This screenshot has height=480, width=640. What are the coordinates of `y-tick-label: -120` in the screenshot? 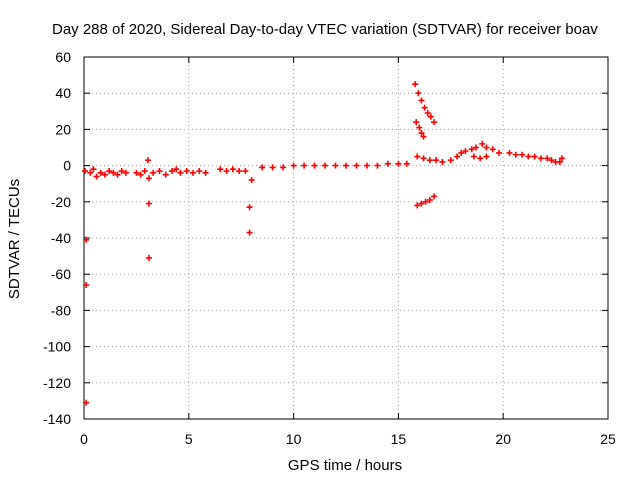 It's located at (57, 383).